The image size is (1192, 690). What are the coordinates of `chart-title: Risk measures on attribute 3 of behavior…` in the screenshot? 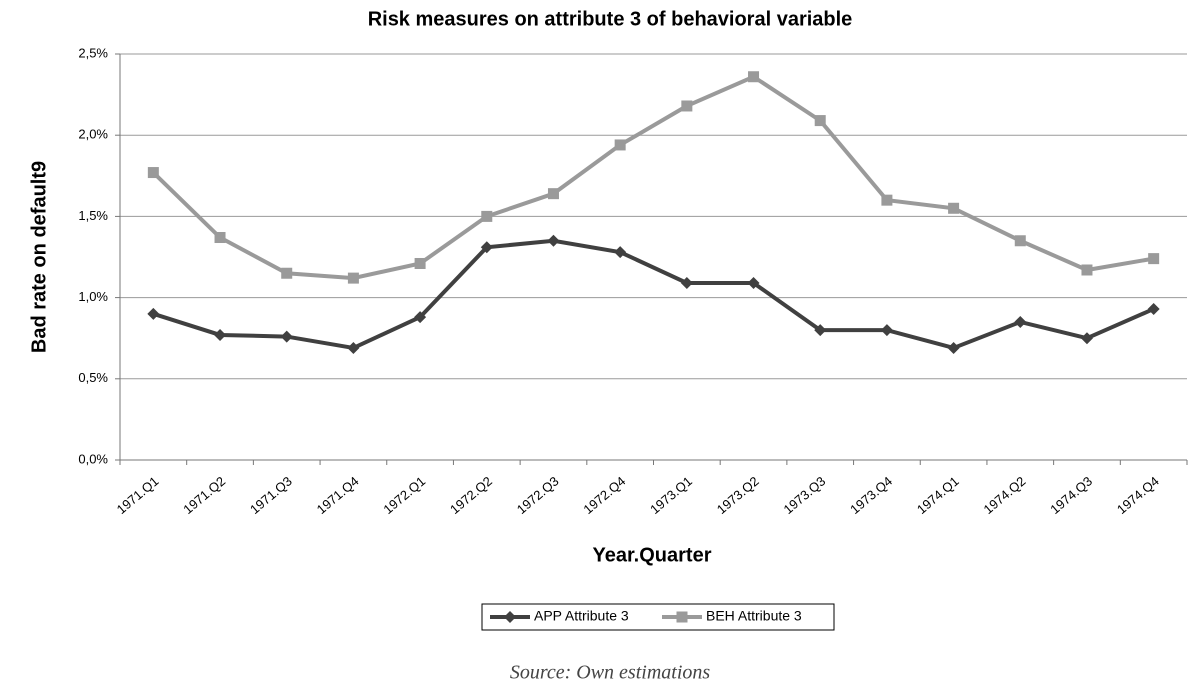 It's located at (610, 19).